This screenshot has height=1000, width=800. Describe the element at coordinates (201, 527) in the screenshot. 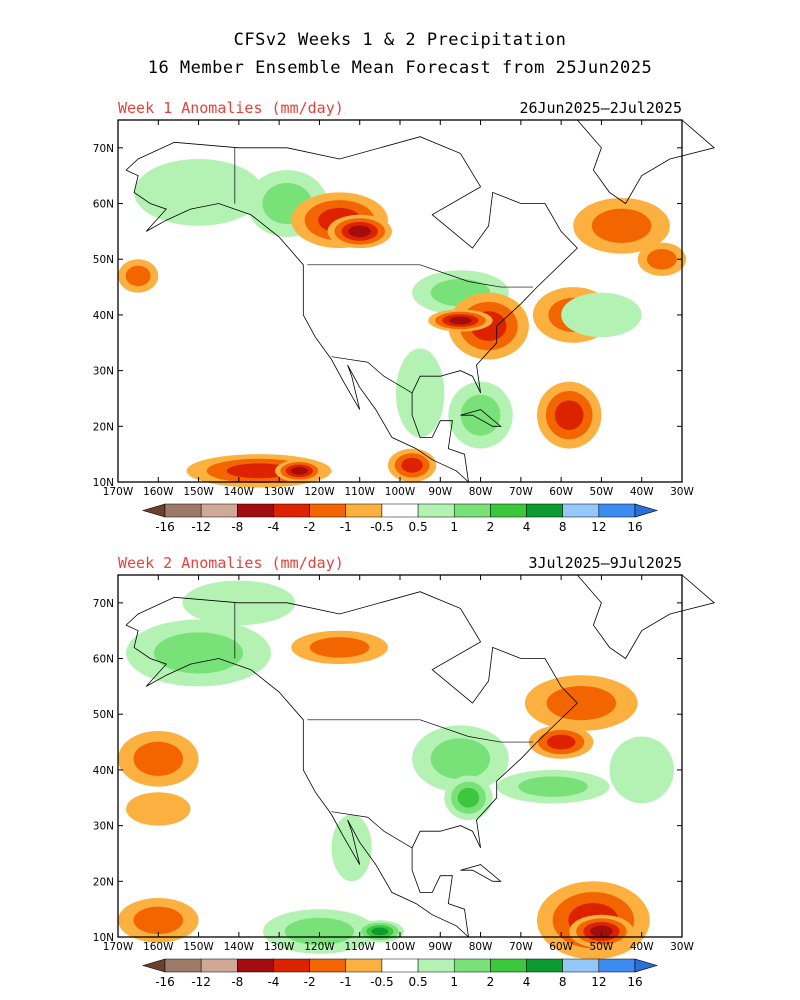

I see `colorbar-label: -12` at that location.